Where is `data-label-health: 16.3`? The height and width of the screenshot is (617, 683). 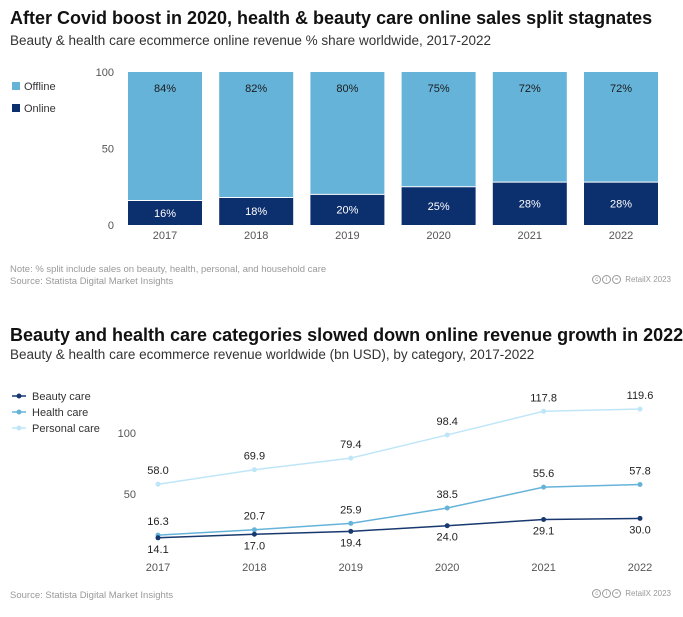
data-label-health: 16.3 is located at coordinates (157, 522).